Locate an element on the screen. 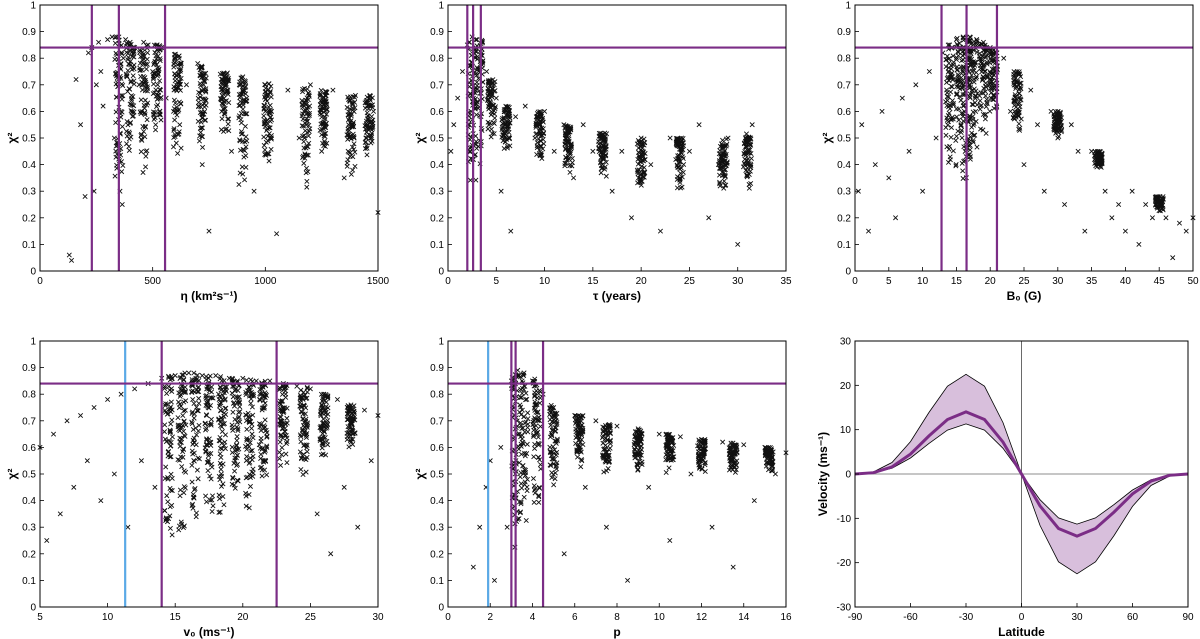 Image resolution: width=1200 pixels, height=639 pixels. x-tick-label: 45 is located at coordinates (1160, 281).